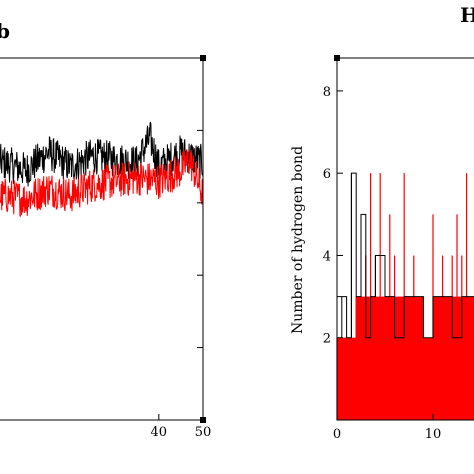  What do you see at coordinates (387, 428) in the screenshot?
I see `panel-h-x-ticks: 0 10` at bounding box center [387, 428].